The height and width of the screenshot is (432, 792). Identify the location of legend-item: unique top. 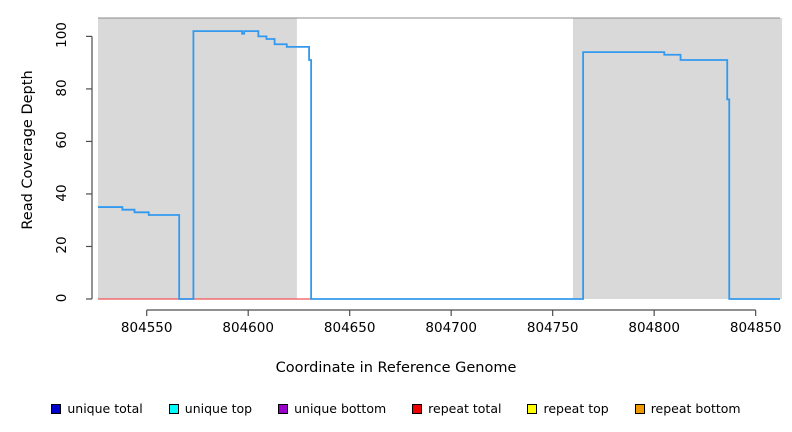
(210, 408).